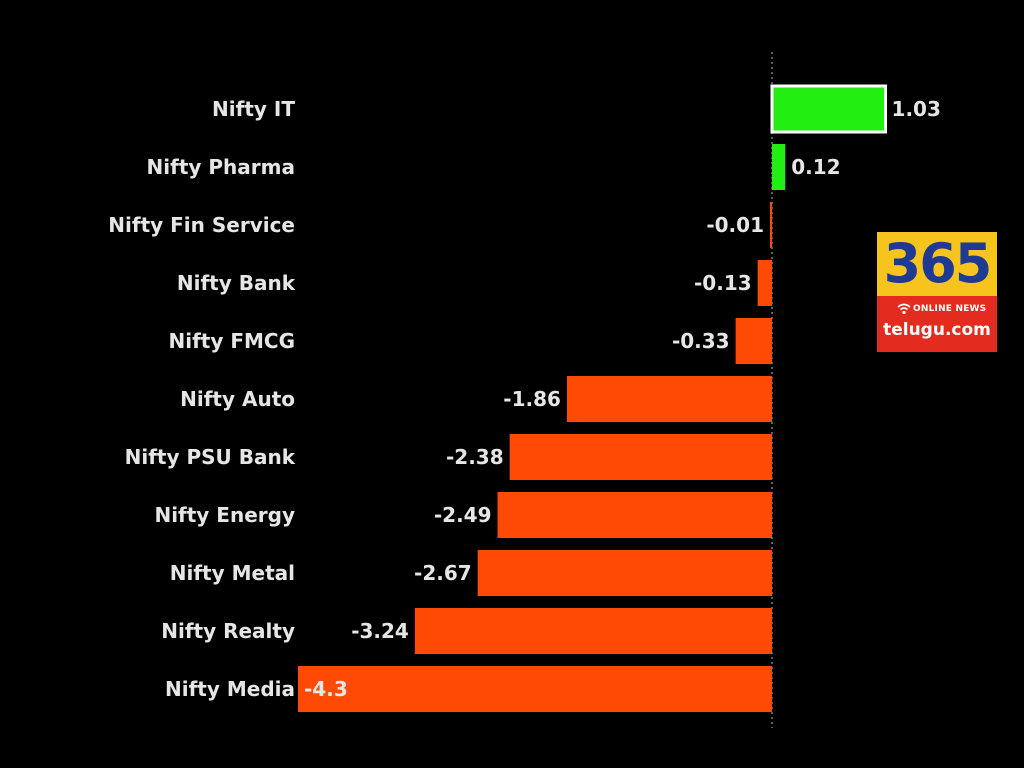 The height and width of the screenshot is (768, 1024). Describe the element at coordinates (201, 225) in the screenshot. I see `category-label: Nifty Fin Service` at that location.